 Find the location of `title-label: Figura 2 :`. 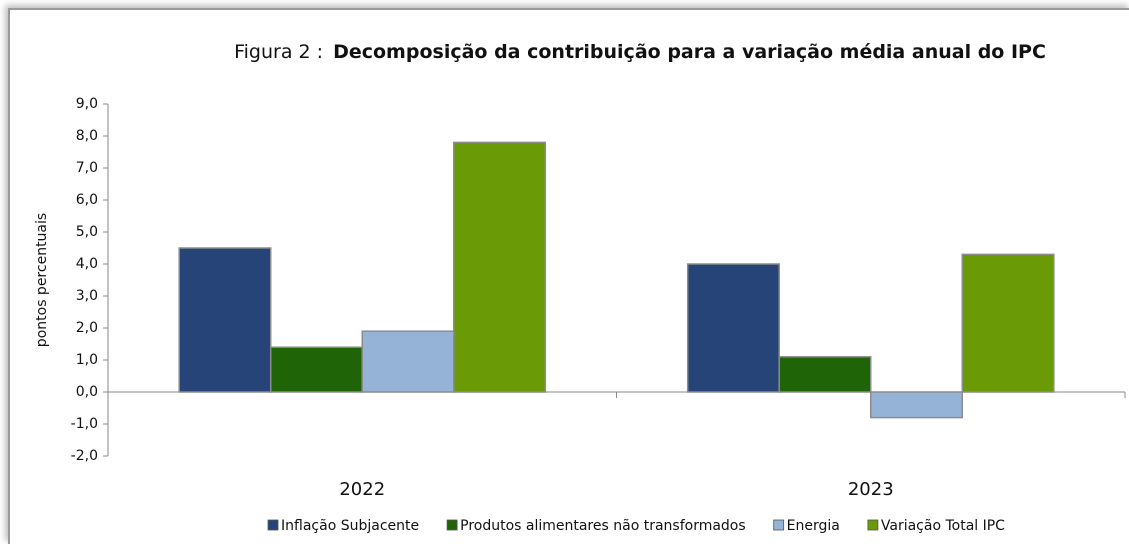

title-label: Figura 2 : is located at coordinates (278, 52).